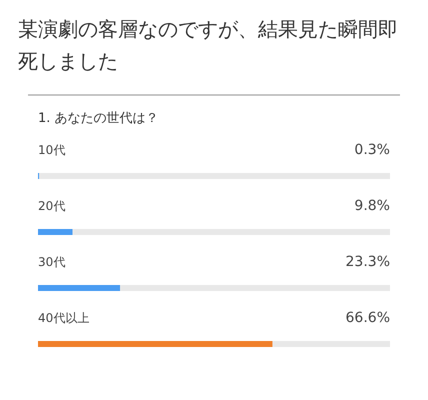  What do you see at coordinates (52, 150) in the screenshot?
I see `y-tick-label: 10代` at bounding box center [52, 150].